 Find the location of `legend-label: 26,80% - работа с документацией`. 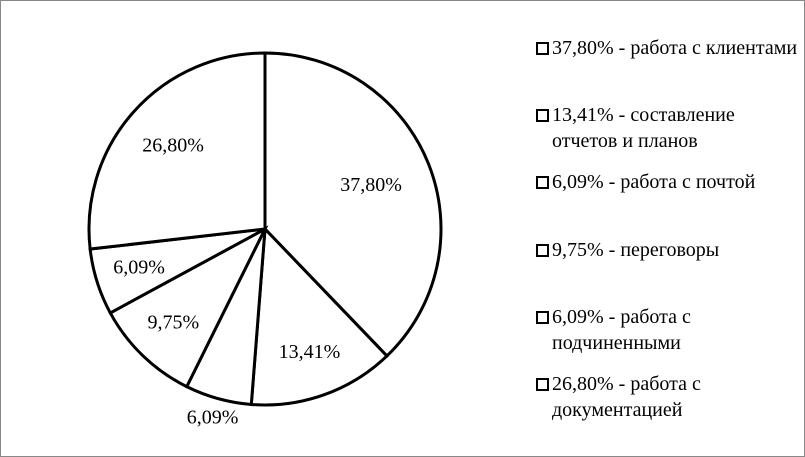

legend-label: 26,80% - работа с документацией is located at coordinates (626, 397).